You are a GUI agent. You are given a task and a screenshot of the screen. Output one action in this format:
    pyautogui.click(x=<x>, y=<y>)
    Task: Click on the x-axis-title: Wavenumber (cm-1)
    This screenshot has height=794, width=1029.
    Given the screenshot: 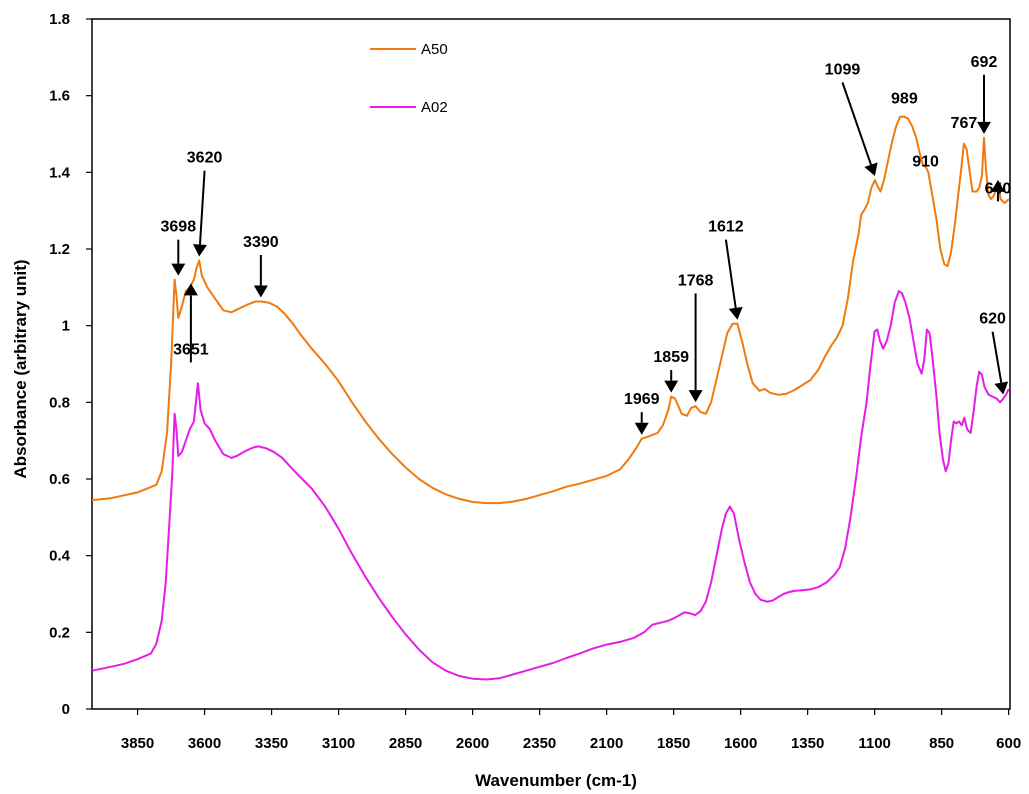 What is the action you would take?
    pyautogui.click(x=556, y=780)
    